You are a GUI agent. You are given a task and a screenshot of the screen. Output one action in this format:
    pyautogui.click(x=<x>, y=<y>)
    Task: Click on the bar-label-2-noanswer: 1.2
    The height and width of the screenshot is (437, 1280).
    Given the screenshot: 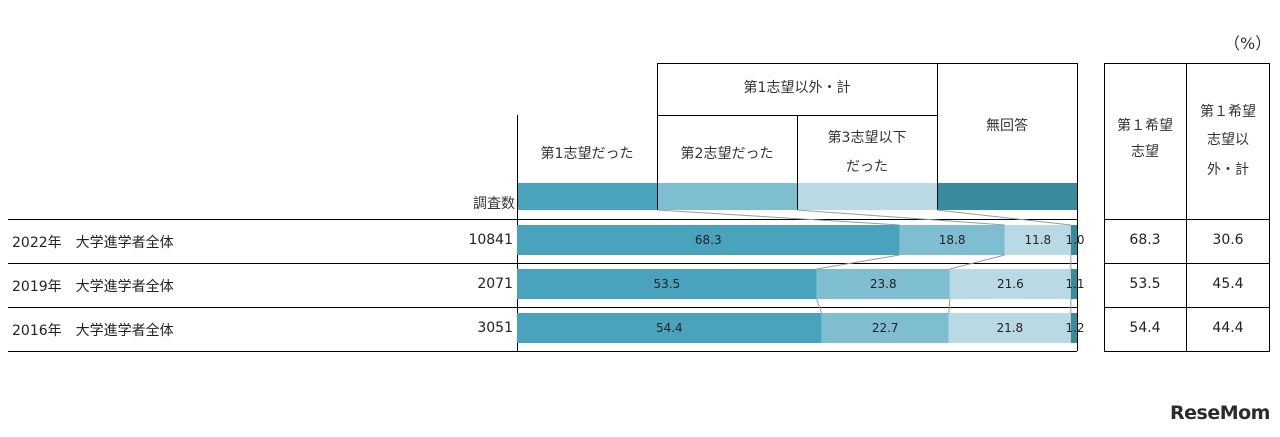 What is the action you would take?
    pyautogui.click(x=1074, y=328)
    